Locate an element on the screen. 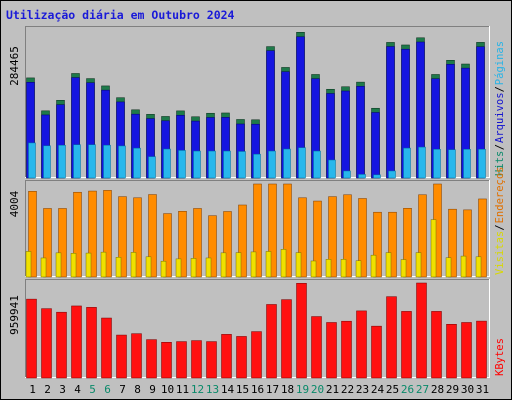 This screenshot has width=512, height=400. panel-visits-ymax-label: 4004 is located at coordinates (14, 203).